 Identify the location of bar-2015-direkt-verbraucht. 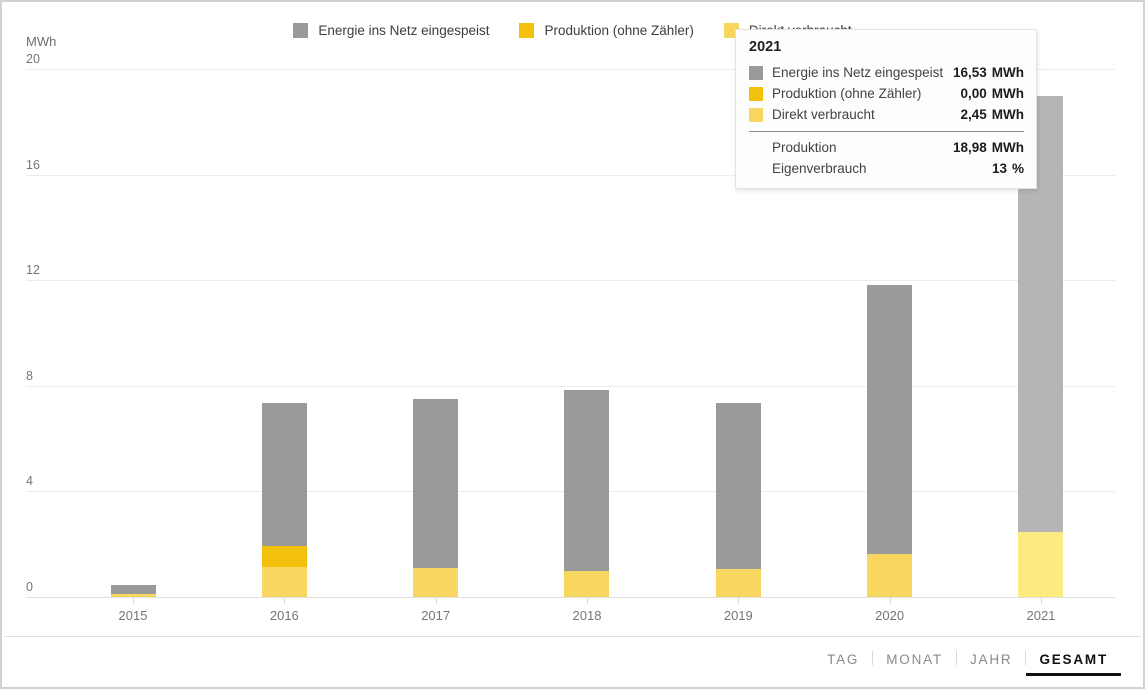
(133, 595).